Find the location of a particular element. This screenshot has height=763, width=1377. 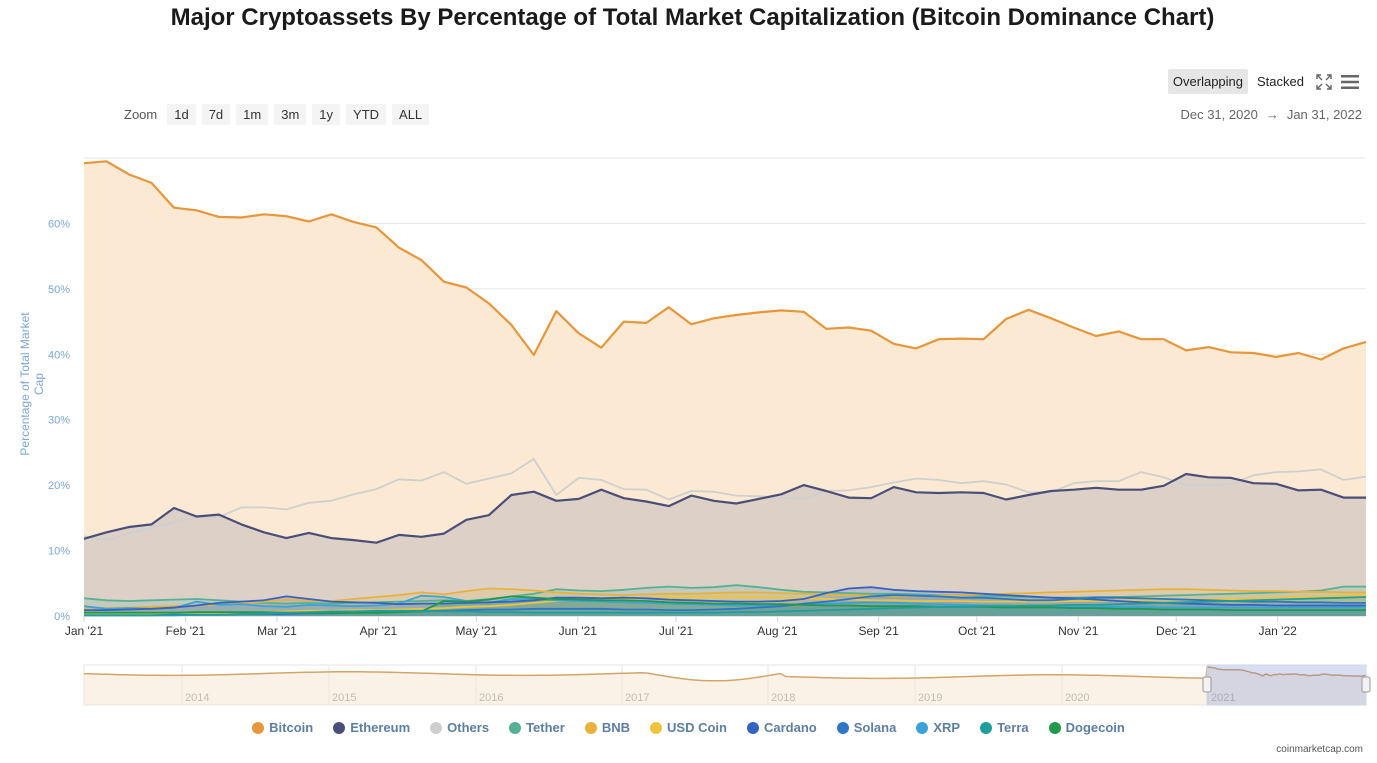

mode-overlapping-button: Overlapping is located at coordinates (1208, 81).